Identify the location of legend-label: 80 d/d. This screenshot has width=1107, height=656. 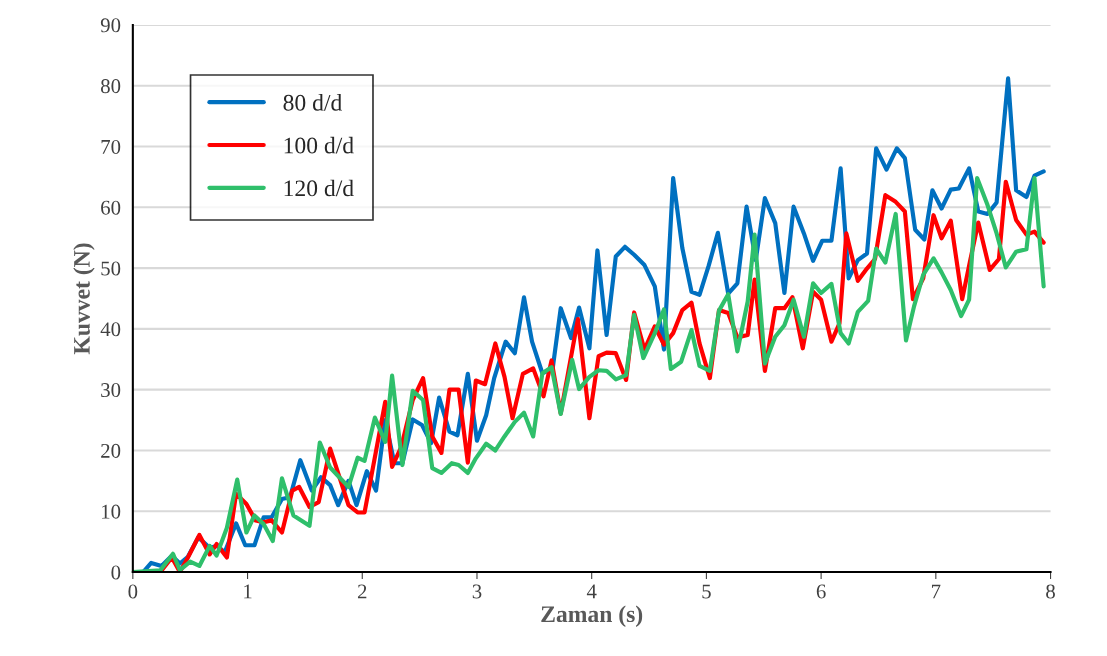
(313, 102).